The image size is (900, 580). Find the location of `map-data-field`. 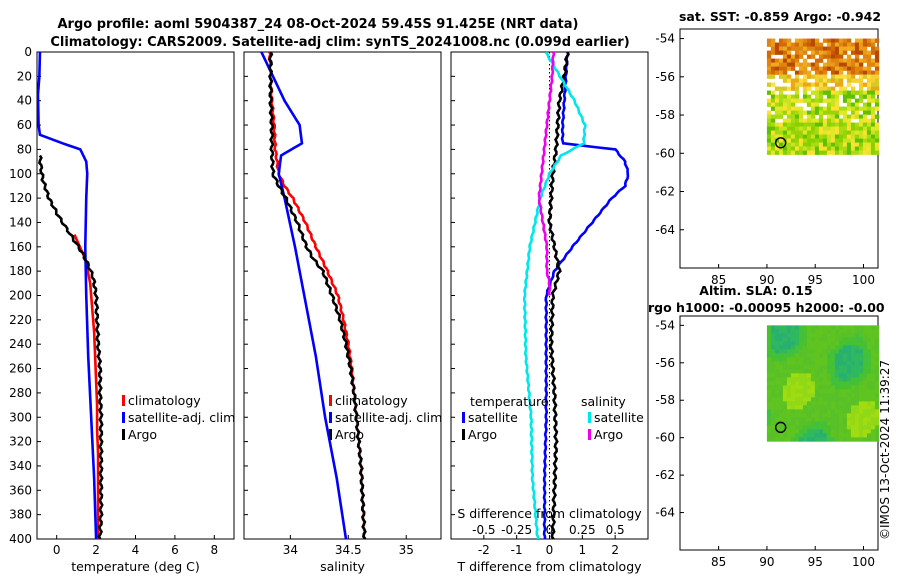

map-data-field is located at coordinates (823, 96).